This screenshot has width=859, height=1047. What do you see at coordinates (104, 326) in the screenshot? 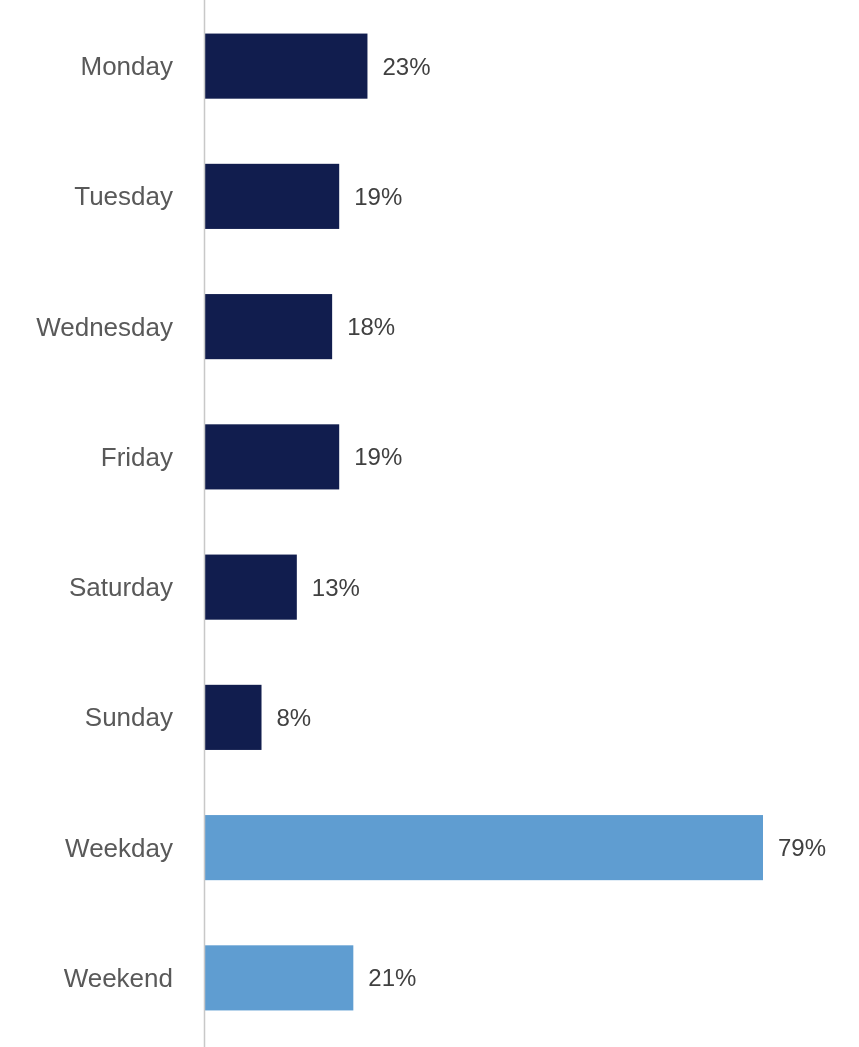
I see `y-tick-label: Wednesday` at bounding box center [104, 326].